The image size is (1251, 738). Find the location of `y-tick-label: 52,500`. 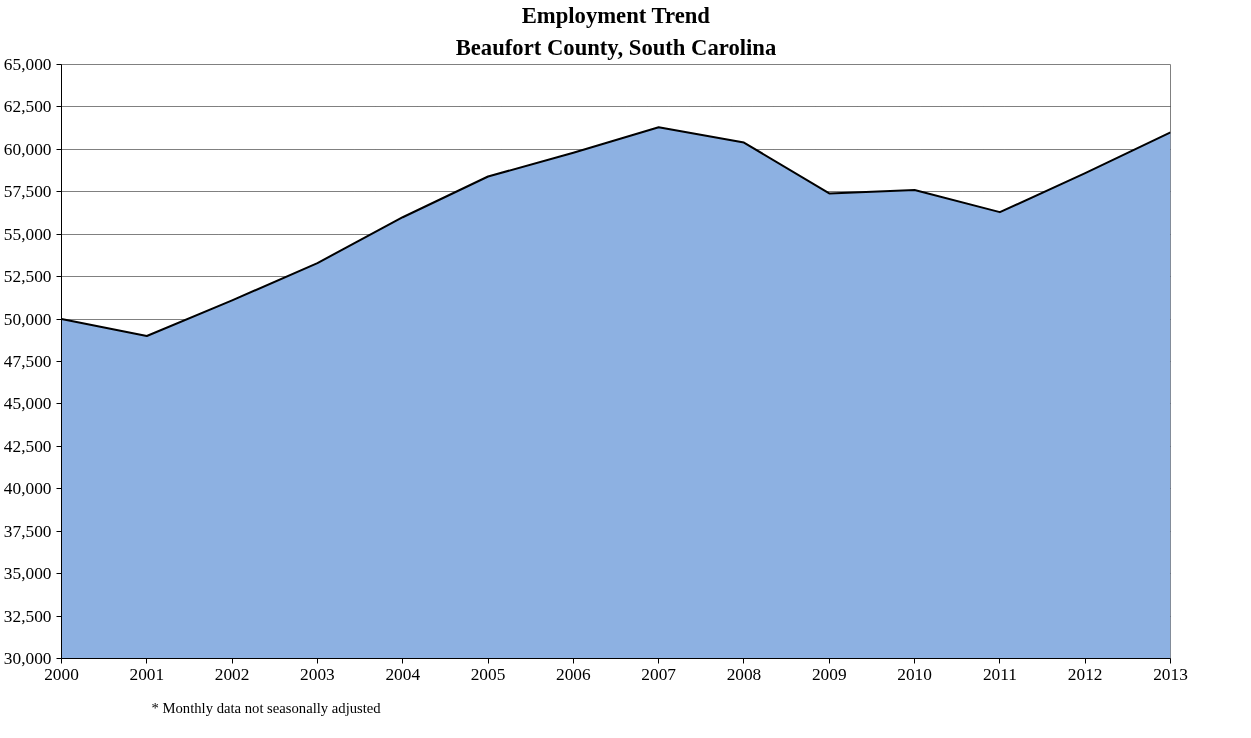

y-tick-label: 52,500 is located at coordinates (27, 277).